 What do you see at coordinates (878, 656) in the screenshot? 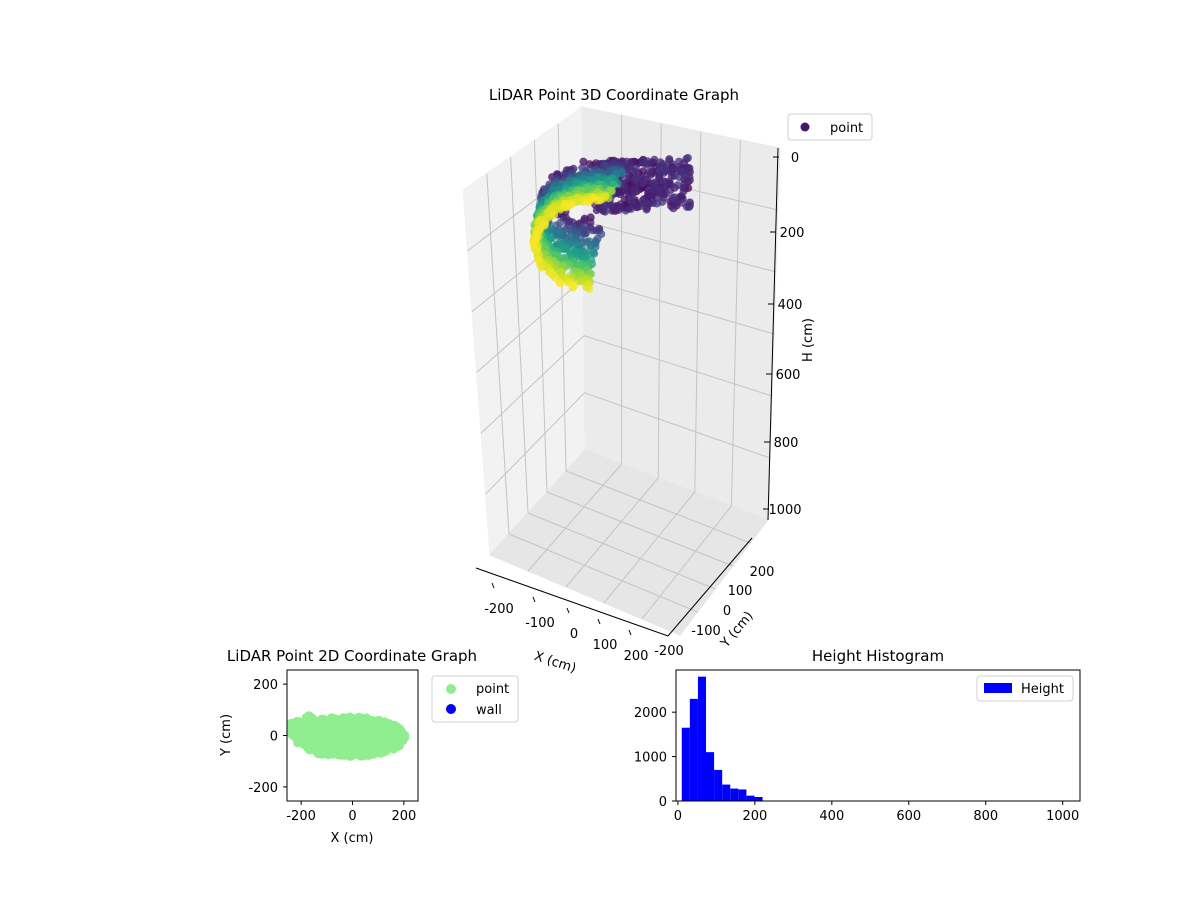
I see `title-histogram: Height Histogram` at bounding box center [878, 656].